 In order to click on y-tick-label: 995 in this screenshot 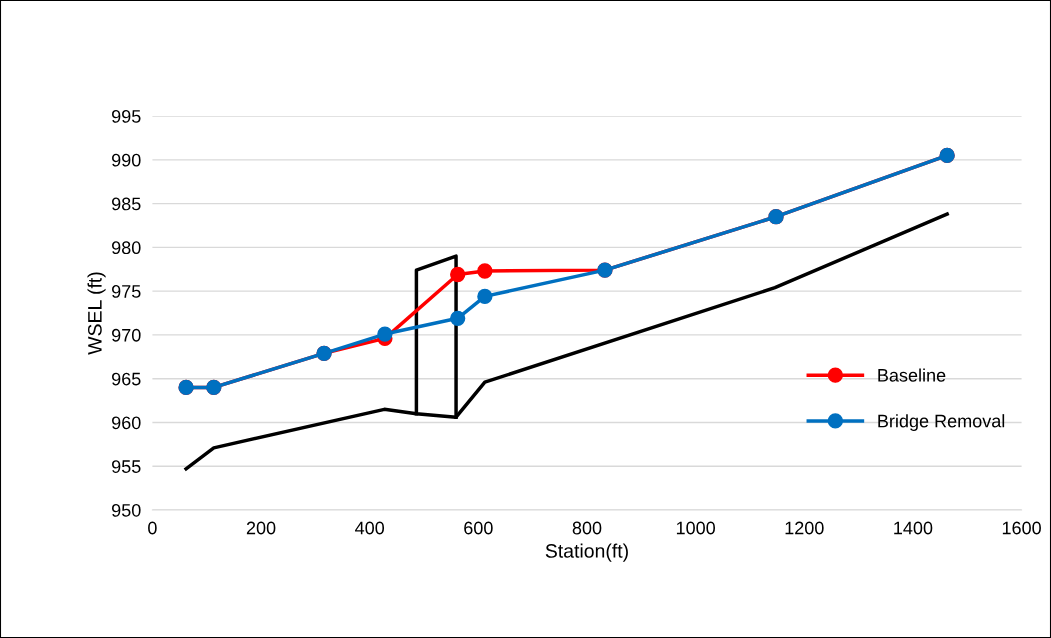, I will do `click(126, 116)`.